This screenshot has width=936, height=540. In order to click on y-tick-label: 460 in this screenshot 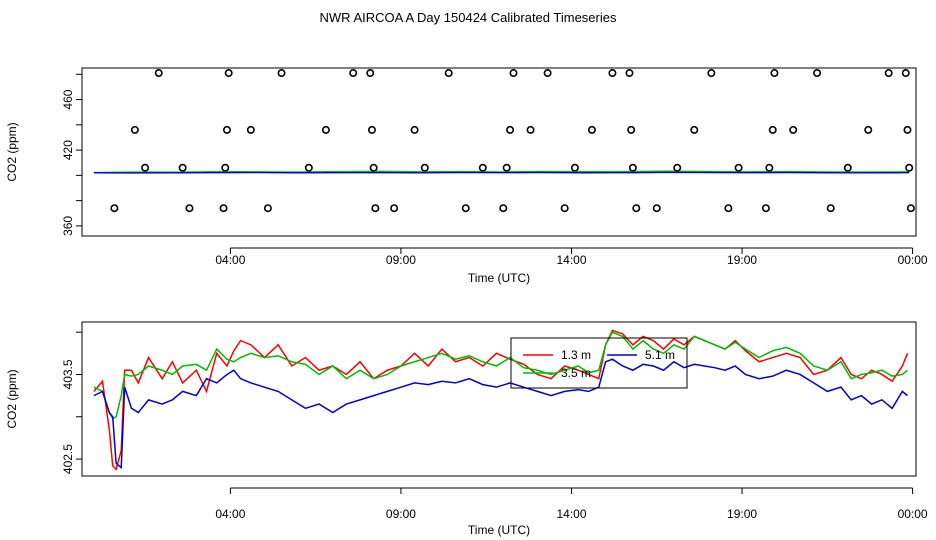, I will do `click(68, 99)`.